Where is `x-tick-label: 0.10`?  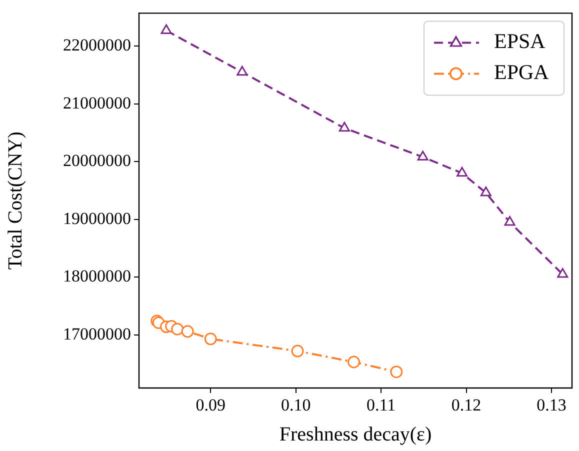
x-tick-label: 0.10 is located at coordinates (295, 405).